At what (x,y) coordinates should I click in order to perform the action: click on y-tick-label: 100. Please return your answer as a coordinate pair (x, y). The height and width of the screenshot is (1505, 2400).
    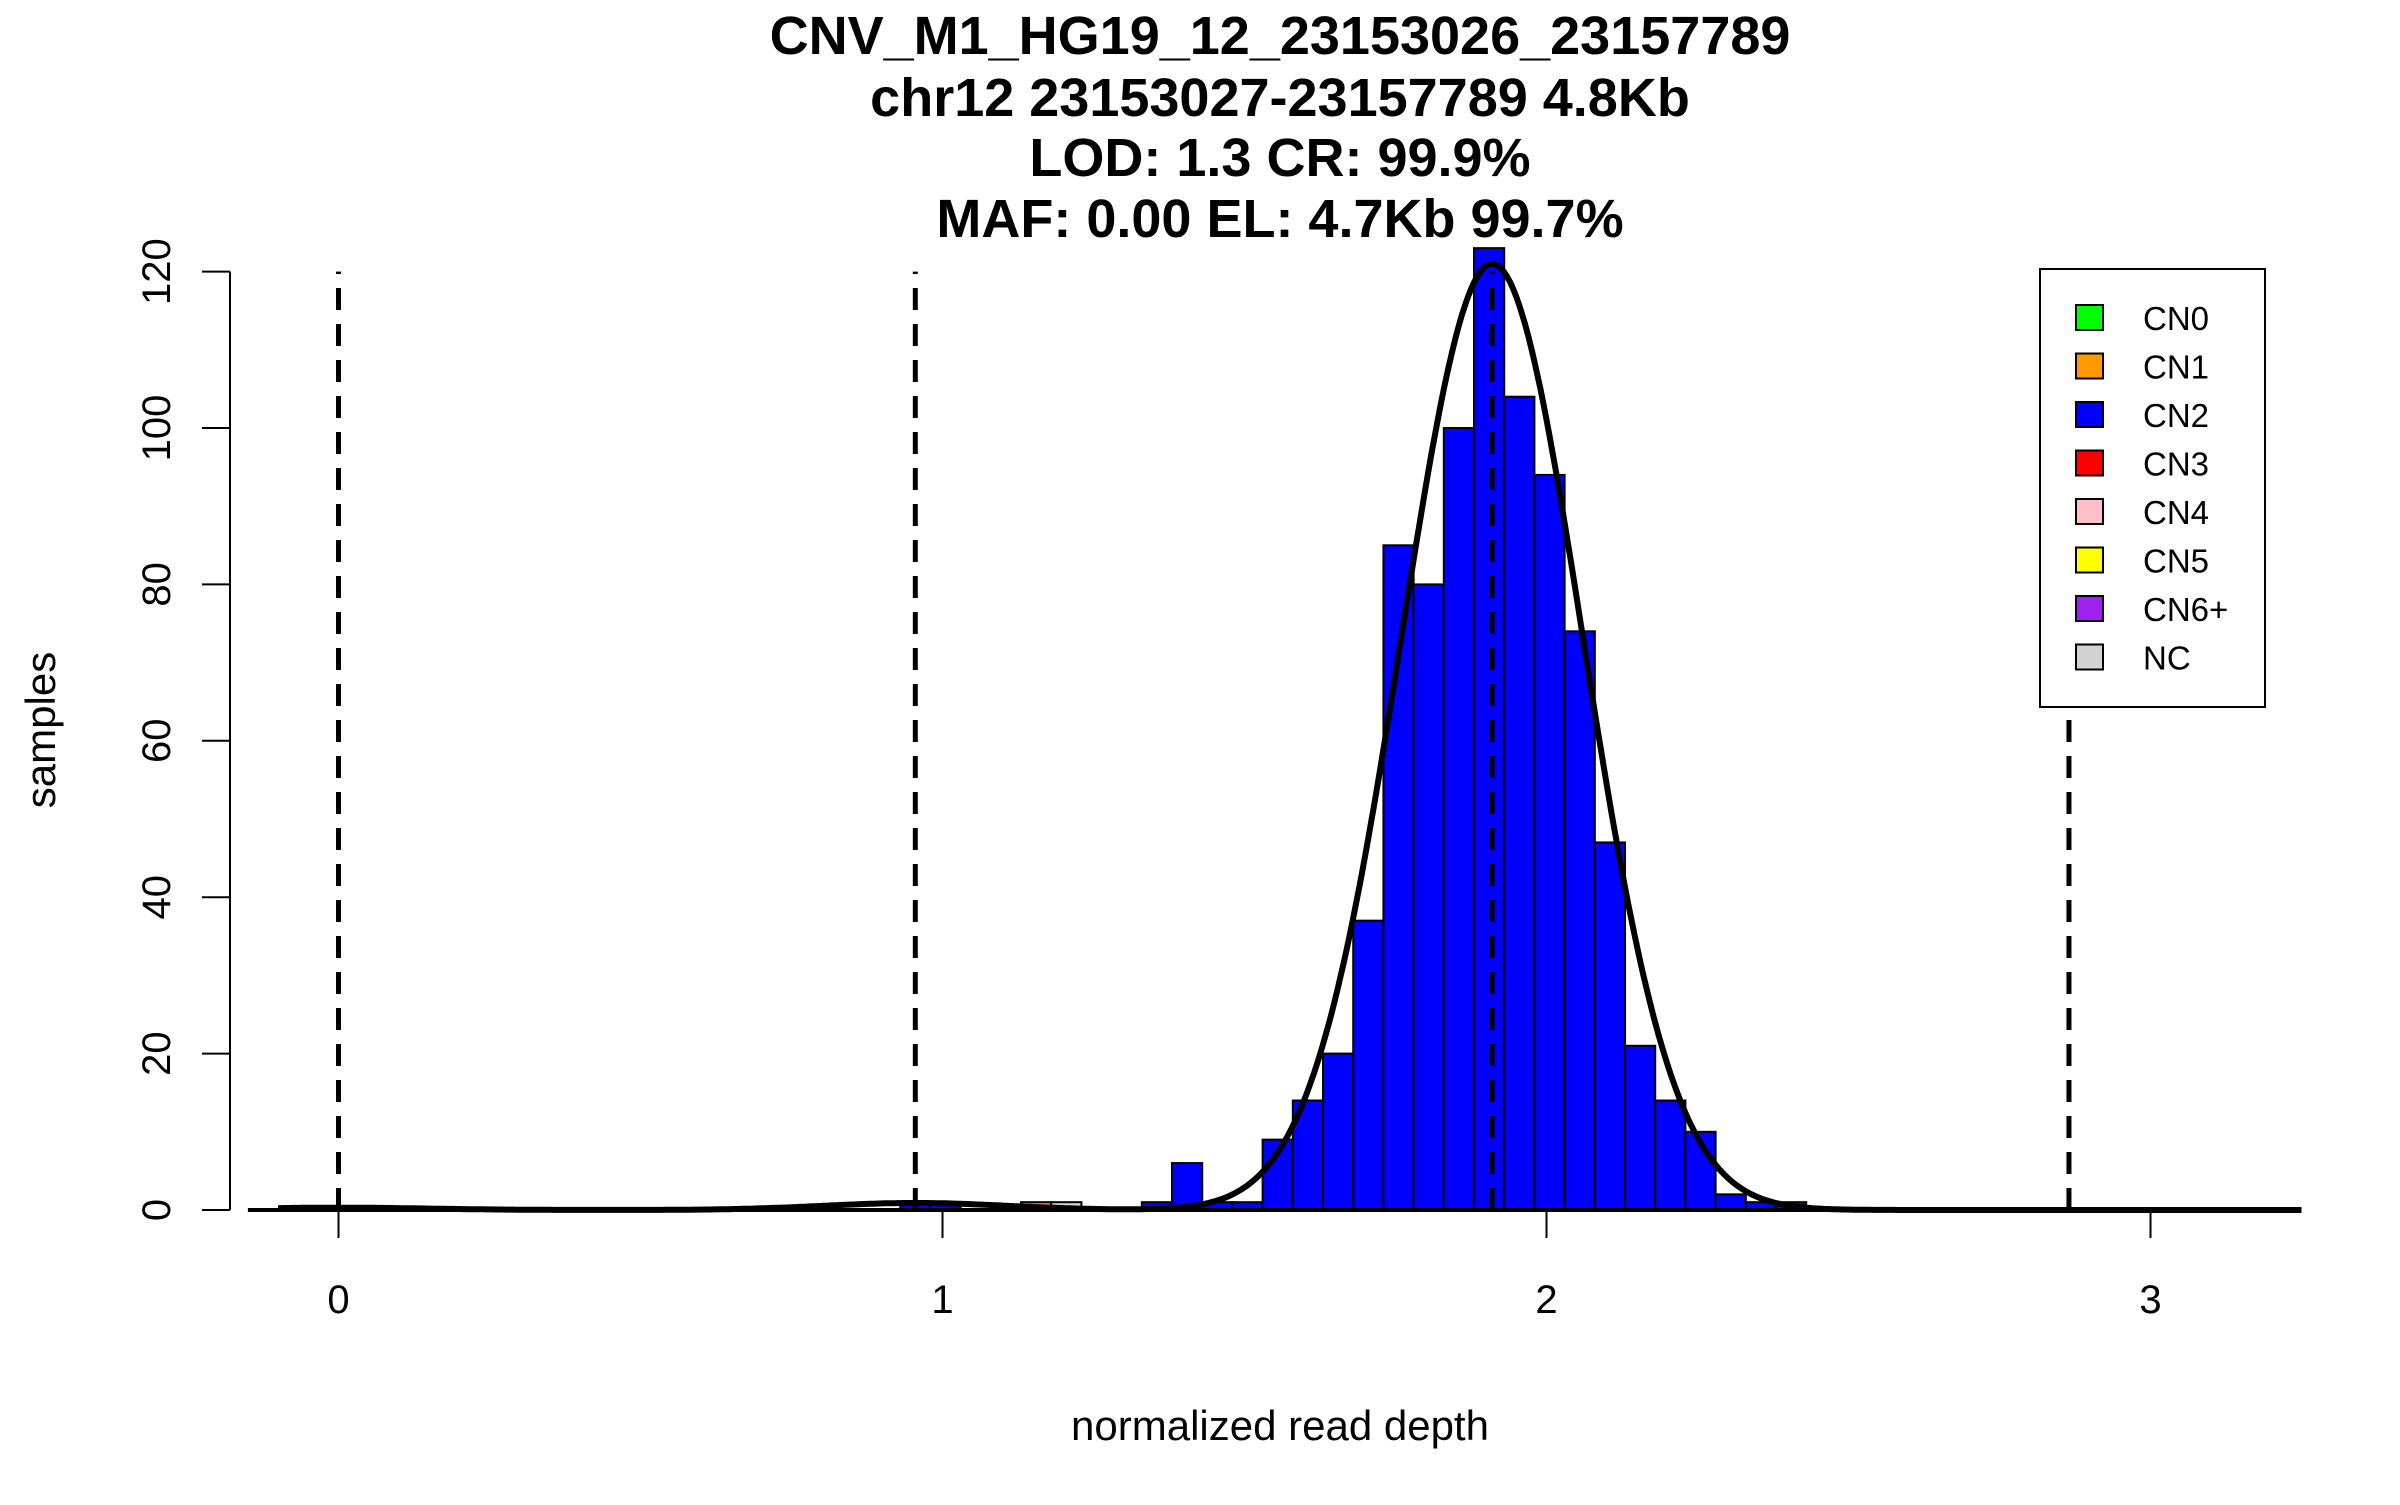
    Looking at the image, I should click on (157, 428).